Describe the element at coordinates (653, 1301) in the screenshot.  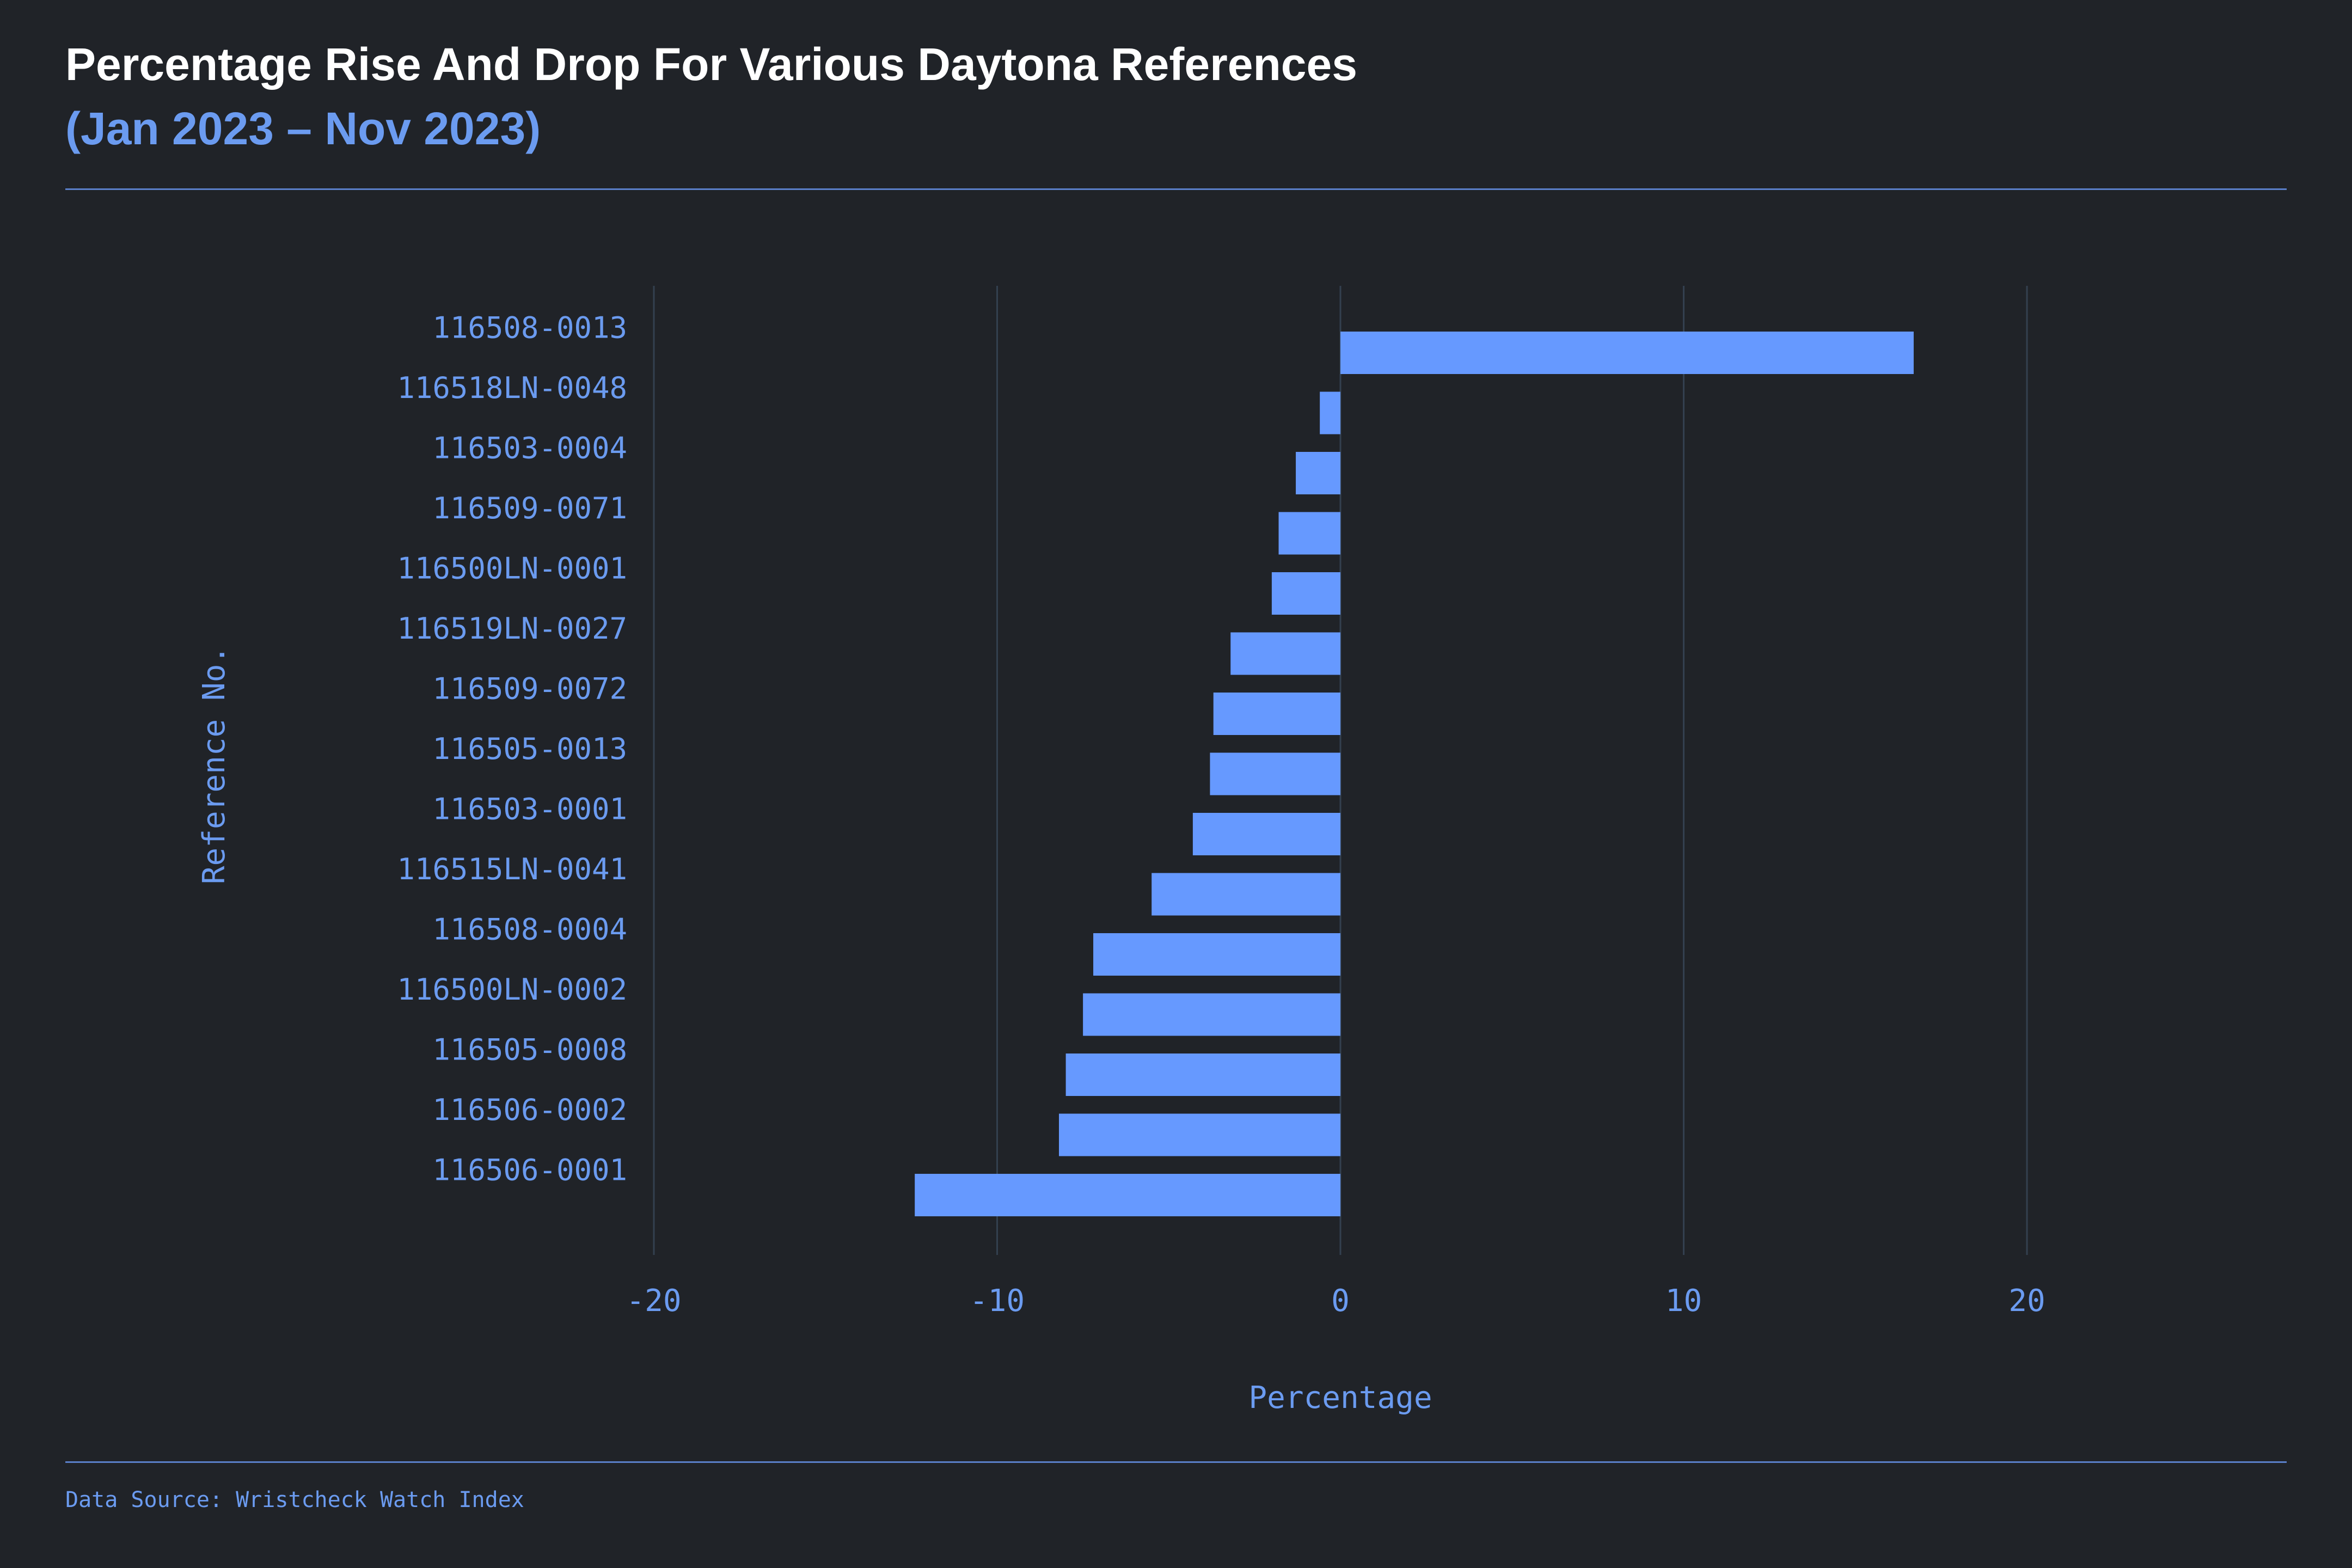
I see `x-tick-label: -20` at that location.